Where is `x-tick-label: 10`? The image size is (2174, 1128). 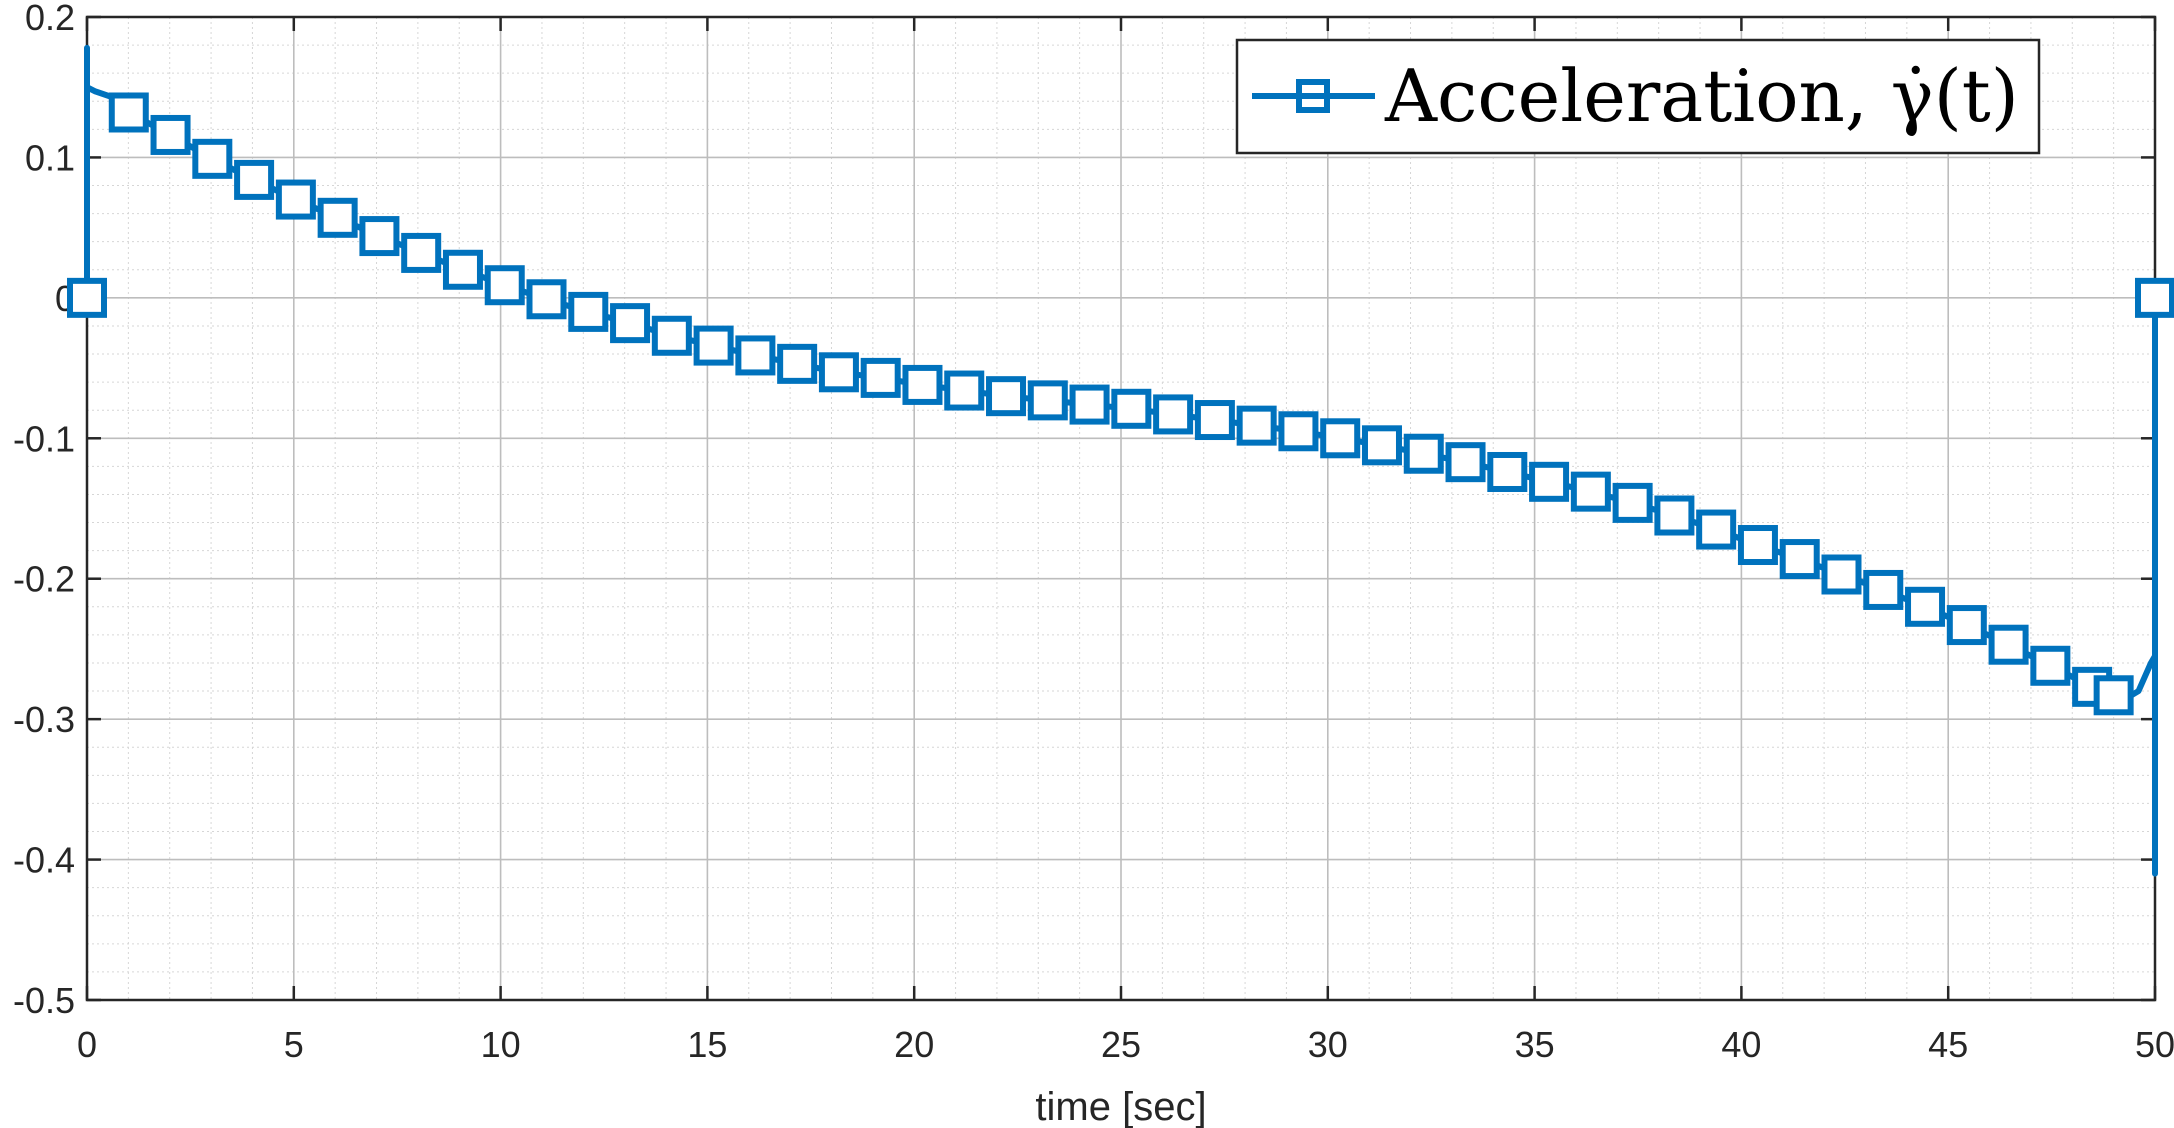 x-tick-label: 10 is located at coordinates (501, 1044).